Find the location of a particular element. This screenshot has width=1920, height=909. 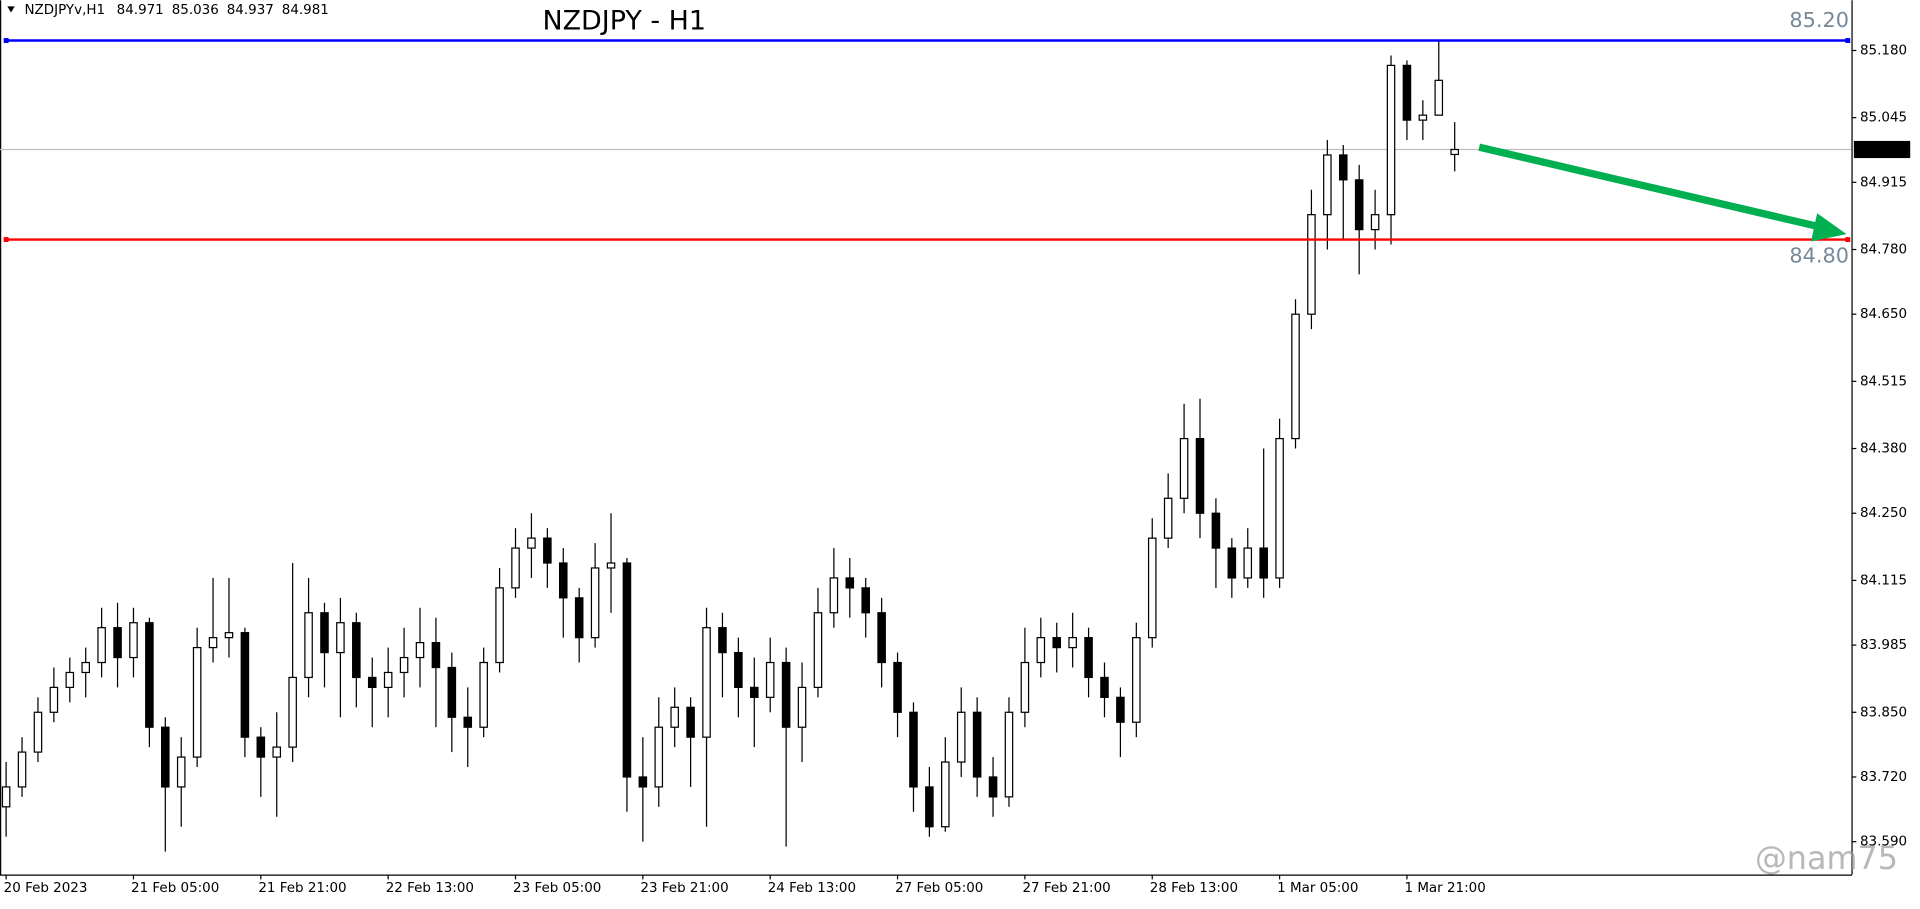

arrow-shaft is located at coordinates (1652, 187).